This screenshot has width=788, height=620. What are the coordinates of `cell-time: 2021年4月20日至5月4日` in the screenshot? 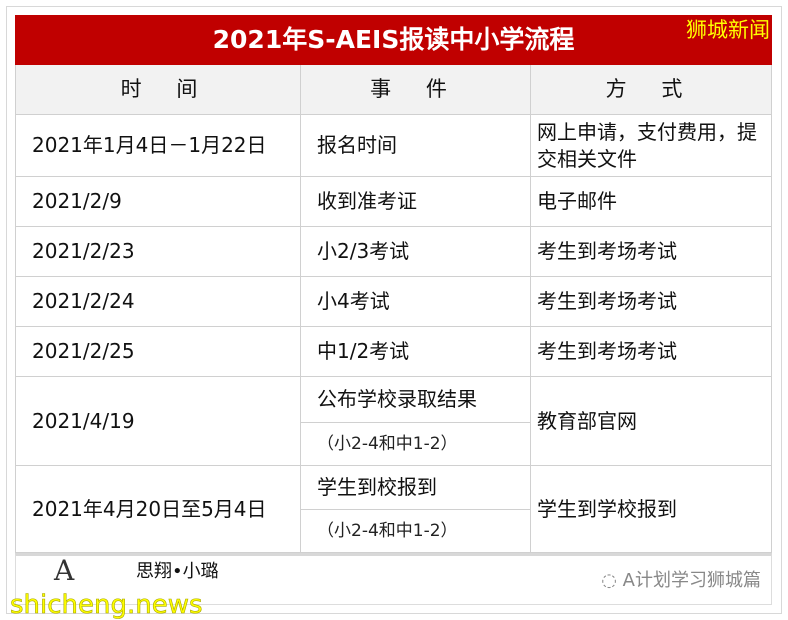 It's located at (158, 509).